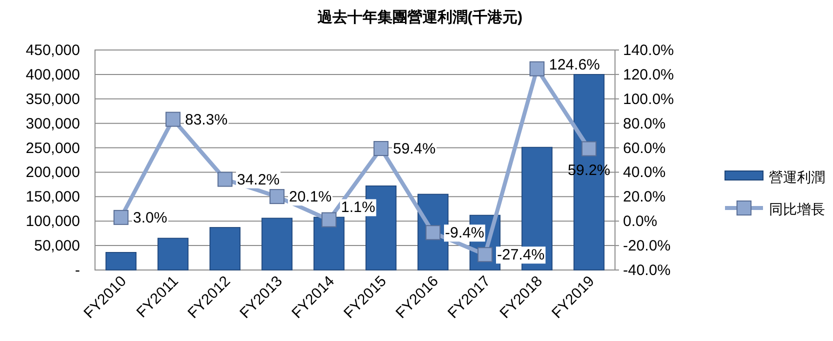 The height and width of the screenshot is (341, 833). I want to click on y2-tick-label: 0.0%, so click(640, 221).